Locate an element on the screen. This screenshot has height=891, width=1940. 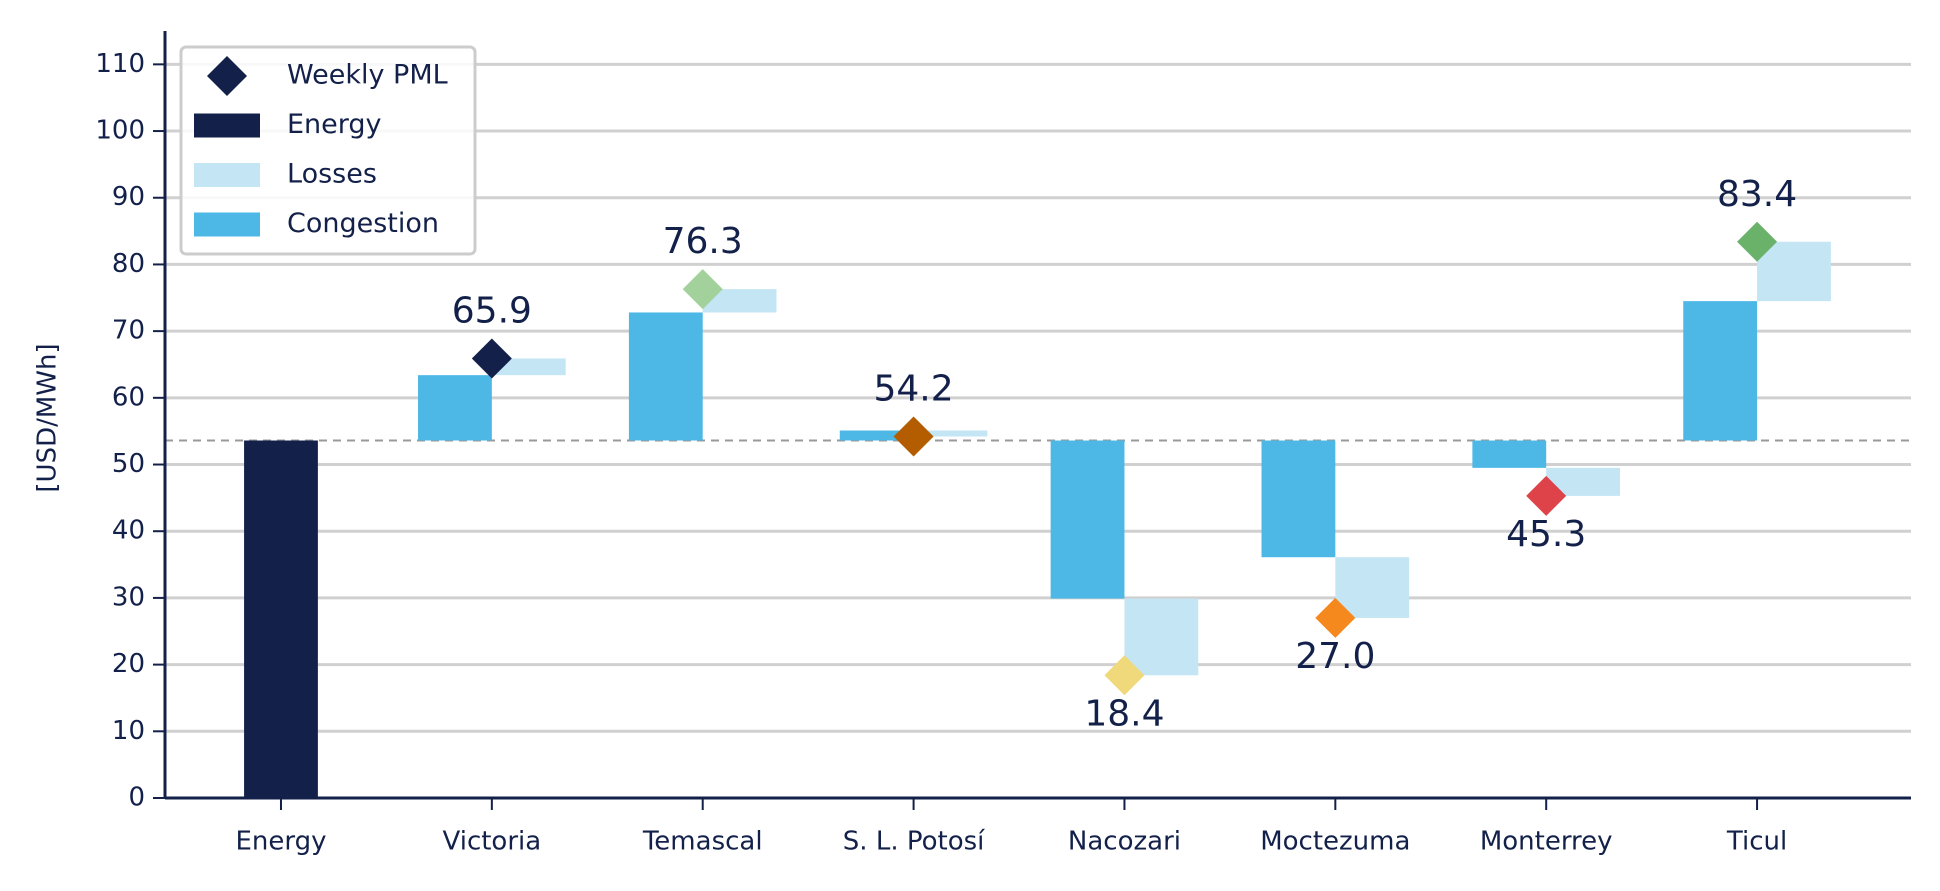
x-tick-label: Ticul is located at coordinates (1756, 842).